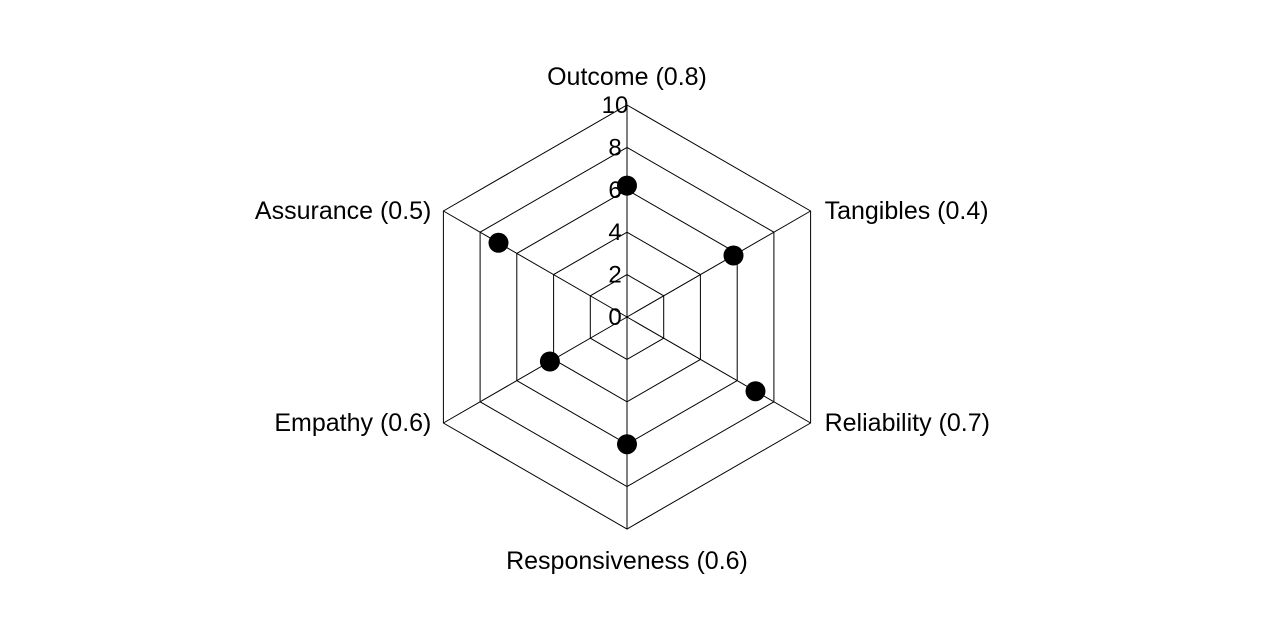  I want to click on tick-label-4: 4, so click(614, 232).